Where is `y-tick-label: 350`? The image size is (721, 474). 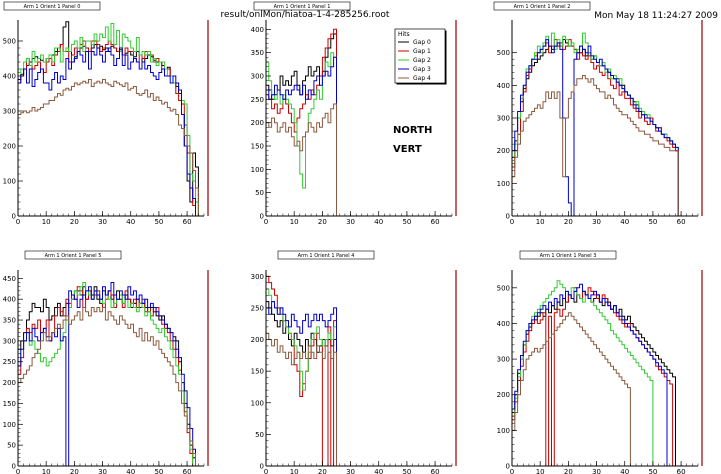 y-tick-label: 350 is located at coordinates (9, 321).